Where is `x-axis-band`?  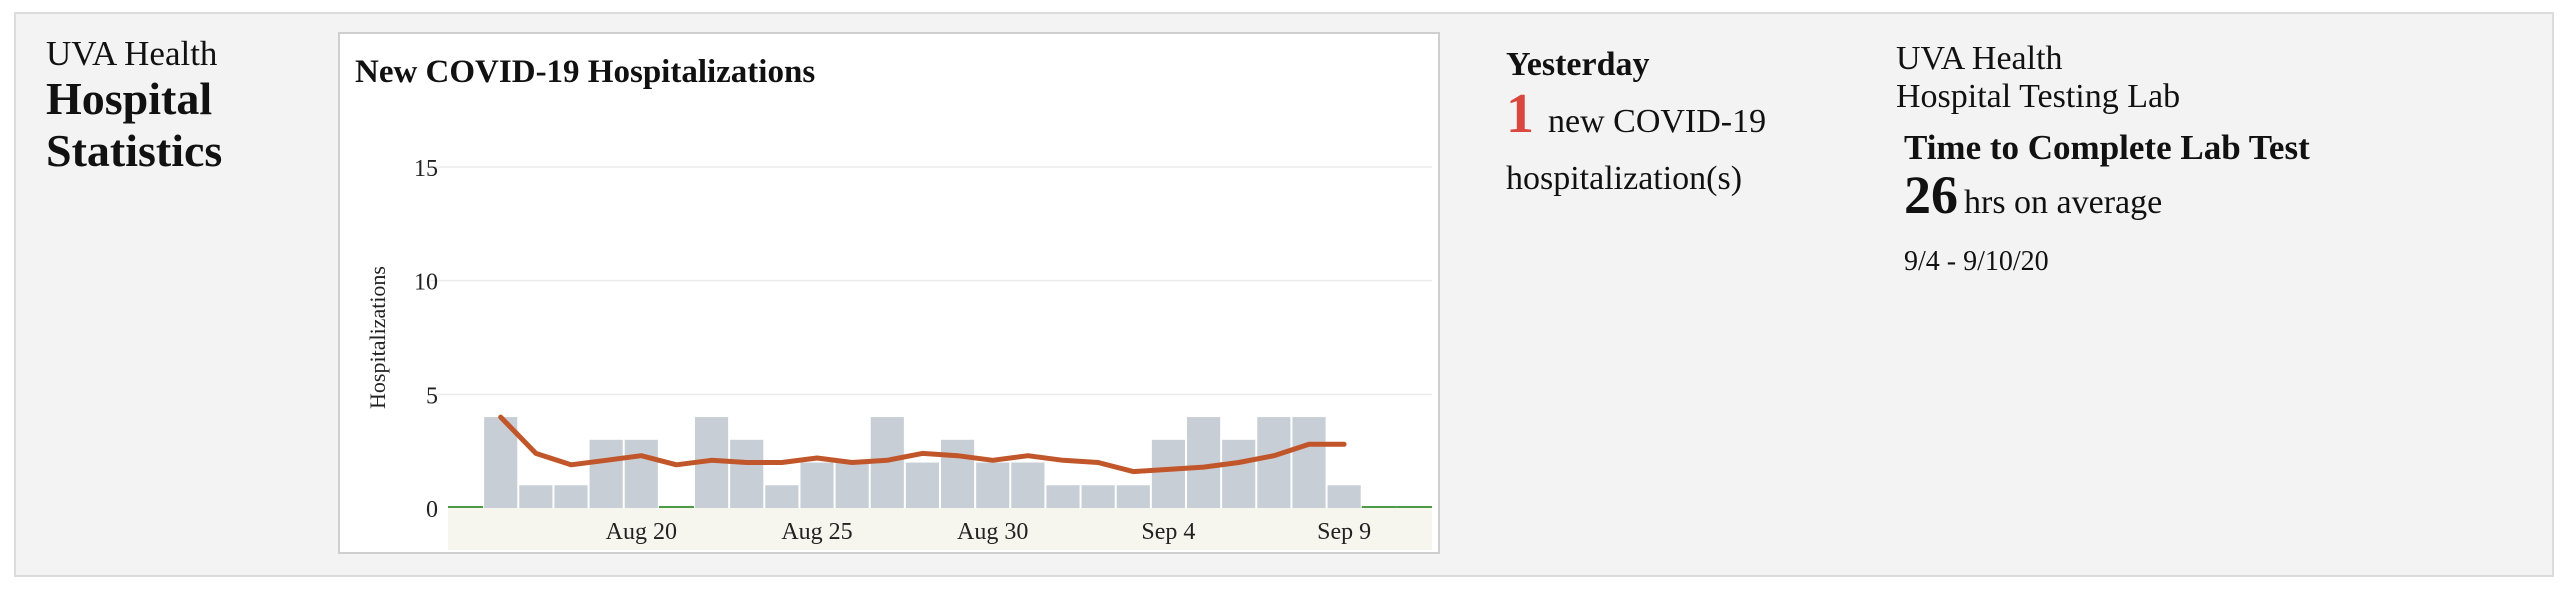
x-axis-band is located at coordinates (940, 529).